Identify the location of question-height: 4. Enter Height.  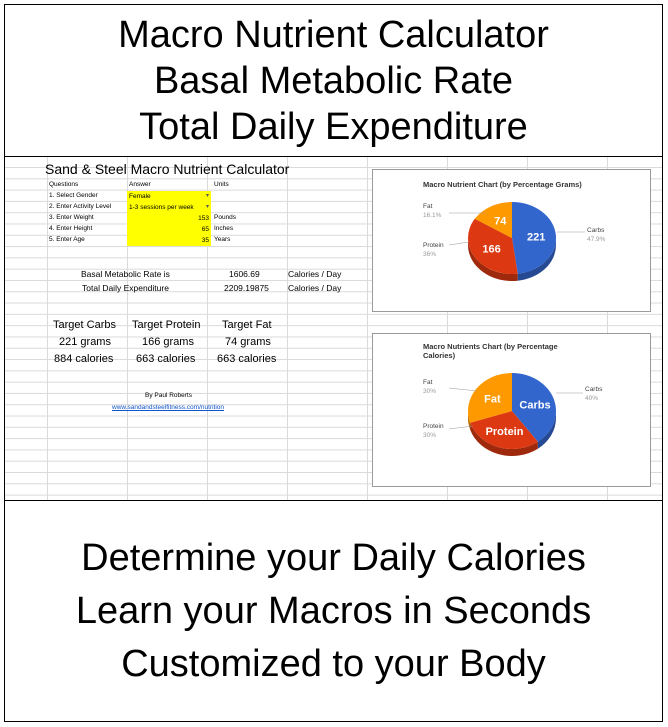
(71, 228).